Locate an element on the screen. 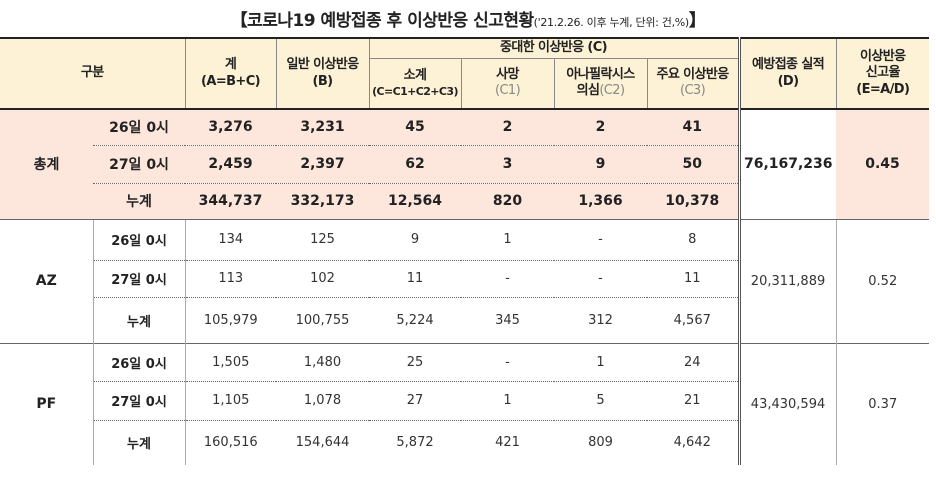 This screenshot has height=477, width=936. cell-subtotal: 45 is located at coordinates (415, 126).